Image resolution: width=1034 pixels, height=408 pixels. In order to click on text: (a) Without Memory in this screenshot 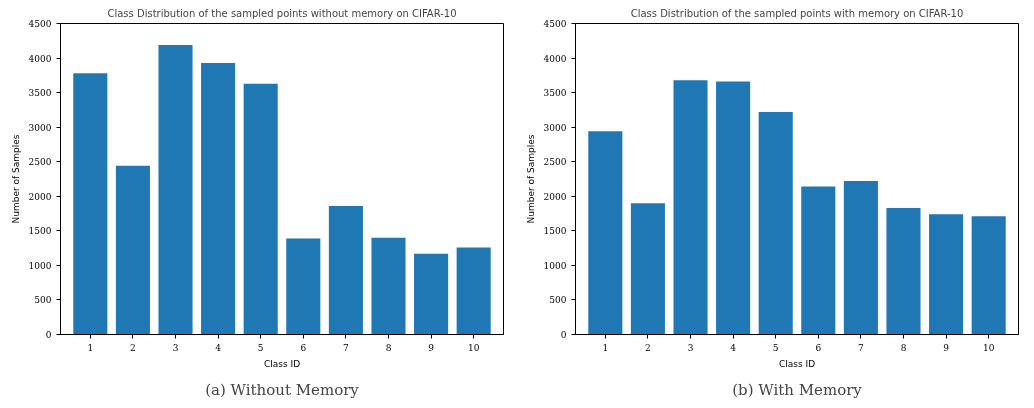, I will do `click(282, 389)`.